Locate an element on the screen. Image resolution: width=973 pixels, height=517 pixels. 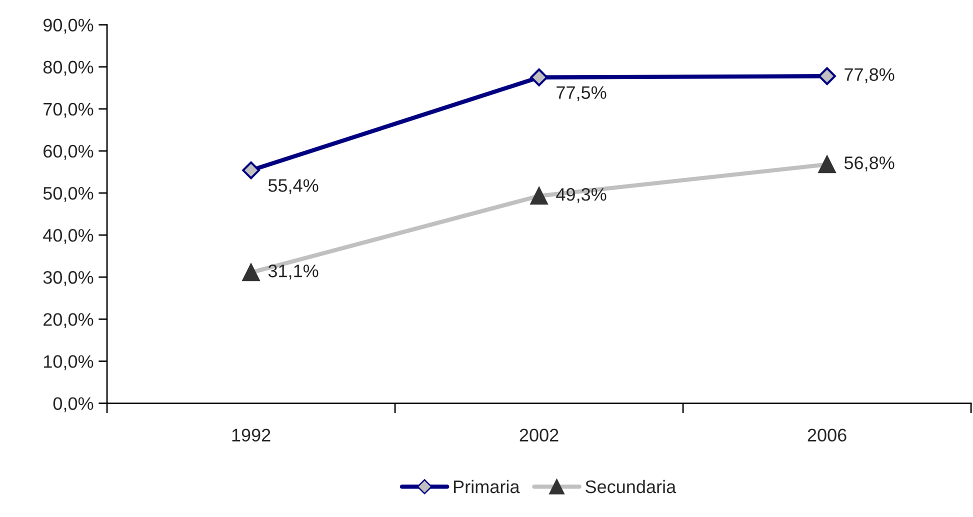
y-tick-label: 50,0% is located at coordinates (68, 194).